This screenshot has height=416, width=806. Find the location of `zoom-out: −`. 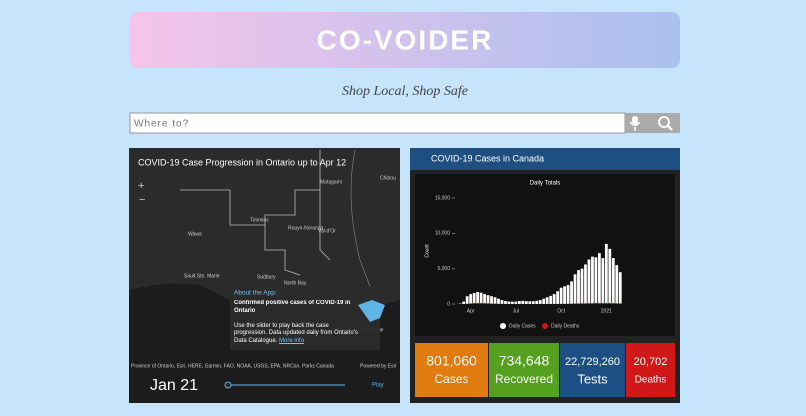

zoom-out: − is located at coordinates (142, 200).